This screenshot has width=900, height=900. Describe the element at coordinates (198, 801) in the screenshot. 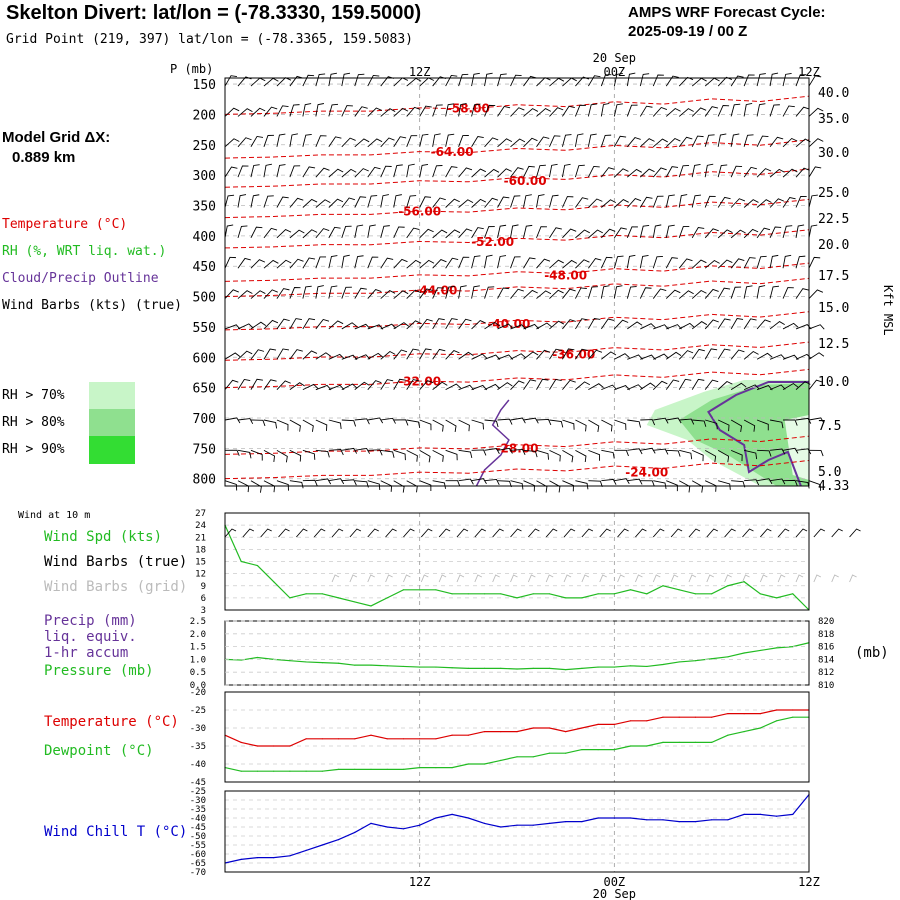

I see `chill-panel-tick: -30` at that location.